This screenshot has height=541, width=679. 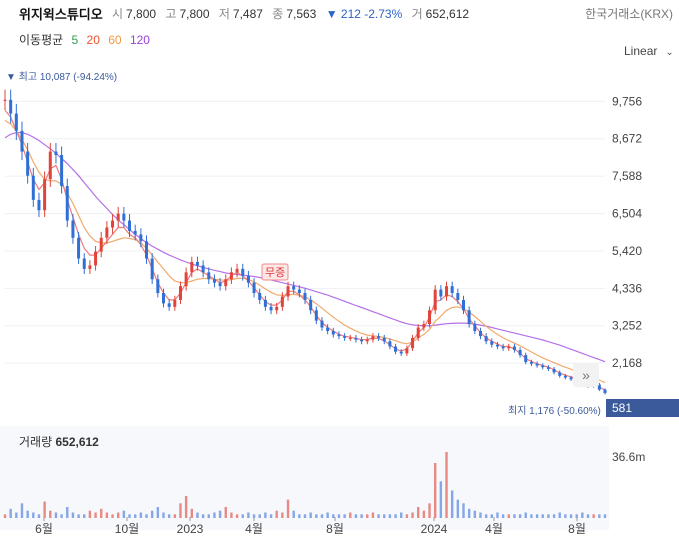 I want to click on ma-120: 120, so click(x=139, y=40).